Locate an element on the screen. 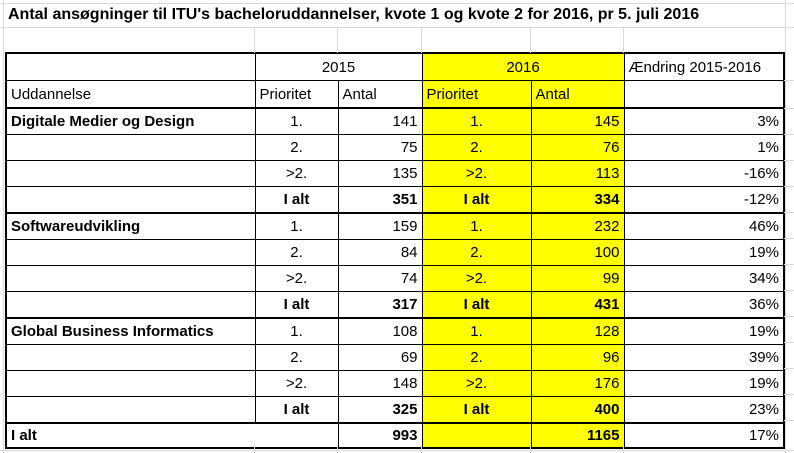 The width and height of the screenshot is (794, 453). cell-antal-2016: 96 is located at coordinates (577, 357).